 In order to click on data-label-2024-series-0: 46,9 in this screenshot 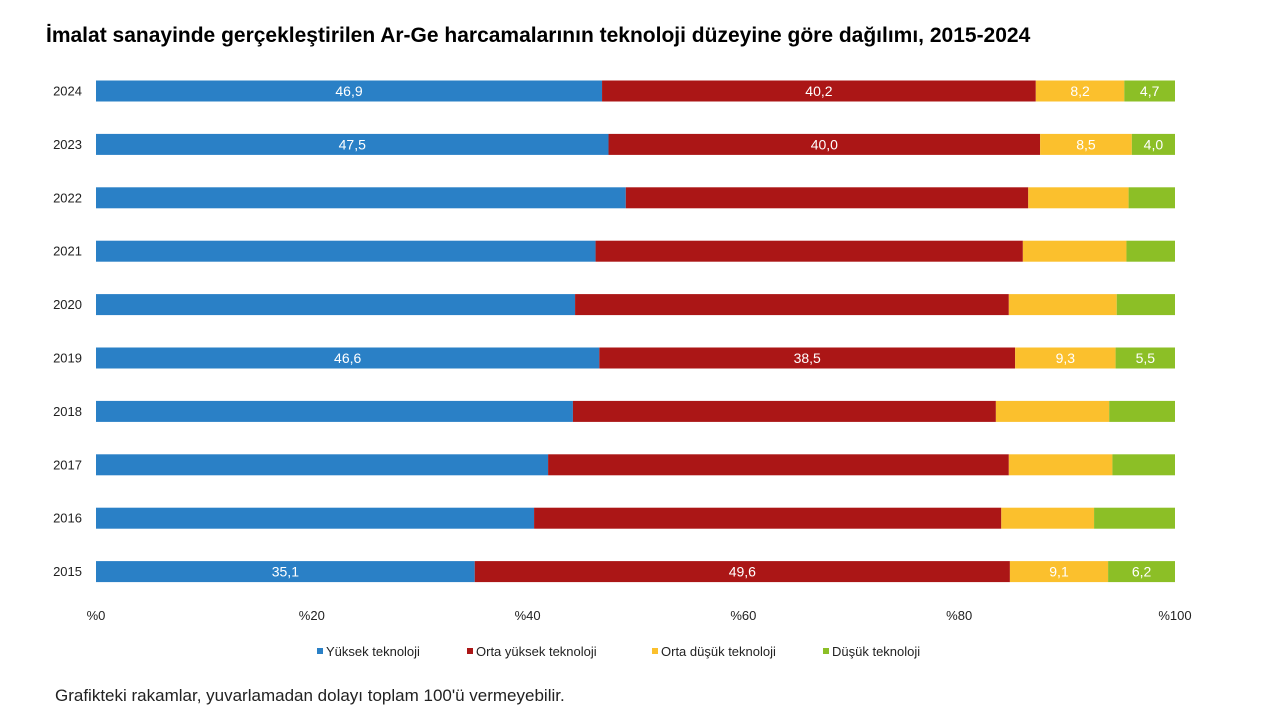, I will do `click(348, 91)`.